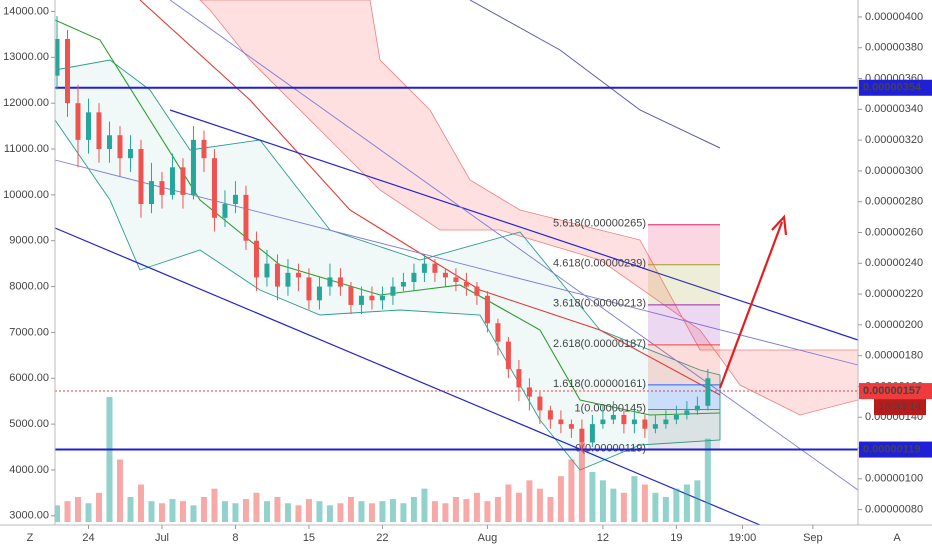  I want to click on countdown-box, so click(900, 407).